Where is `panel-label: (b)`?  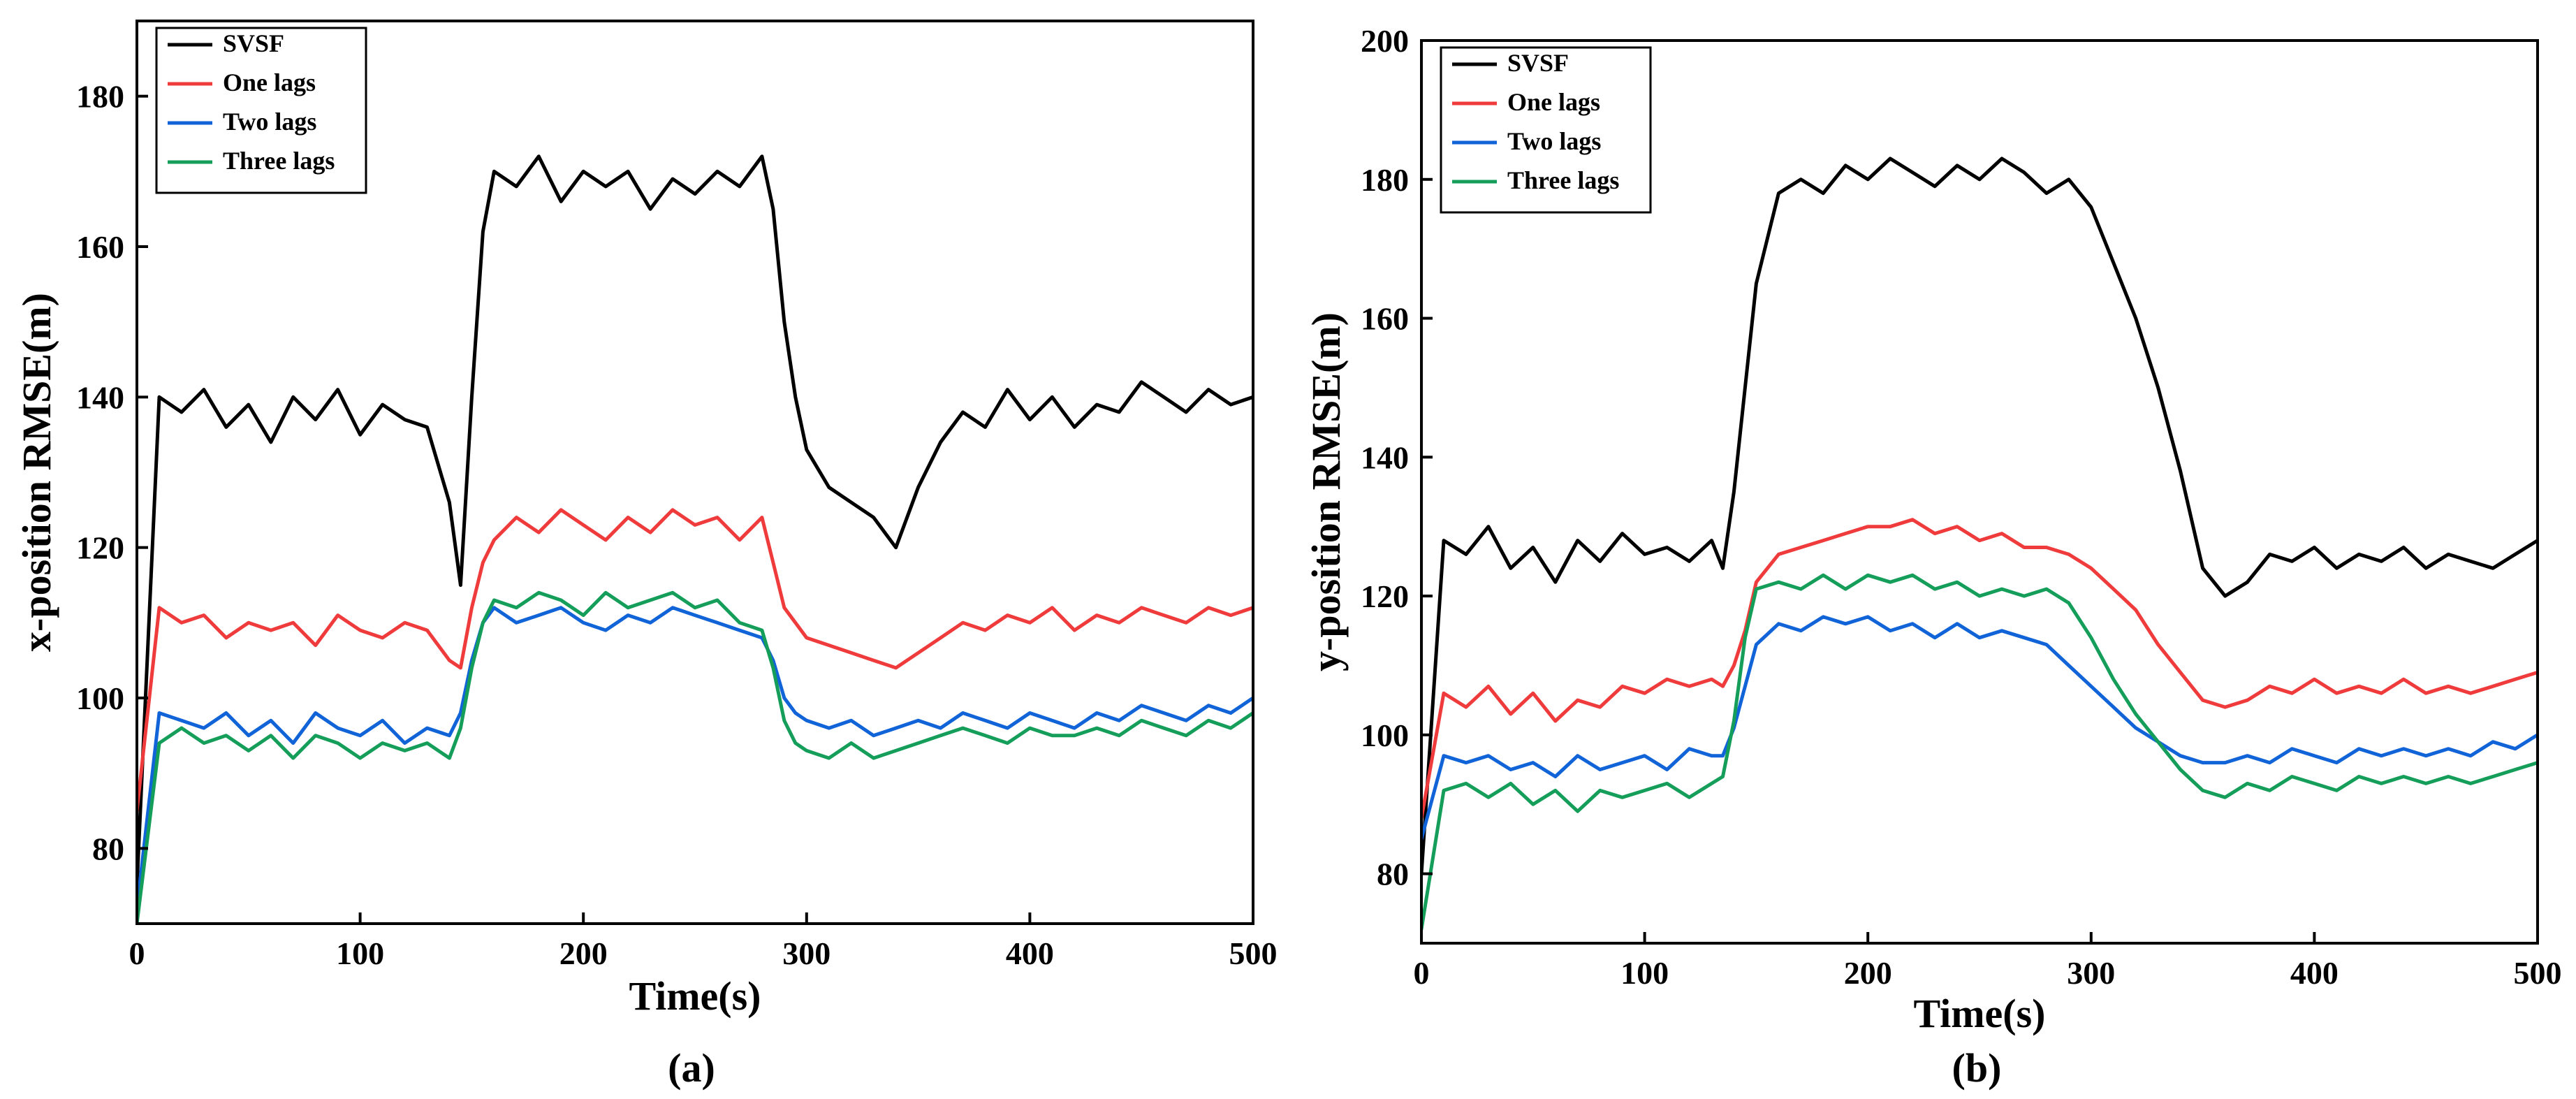 panel-label: (b) is located at coordinates (1977, 1068).